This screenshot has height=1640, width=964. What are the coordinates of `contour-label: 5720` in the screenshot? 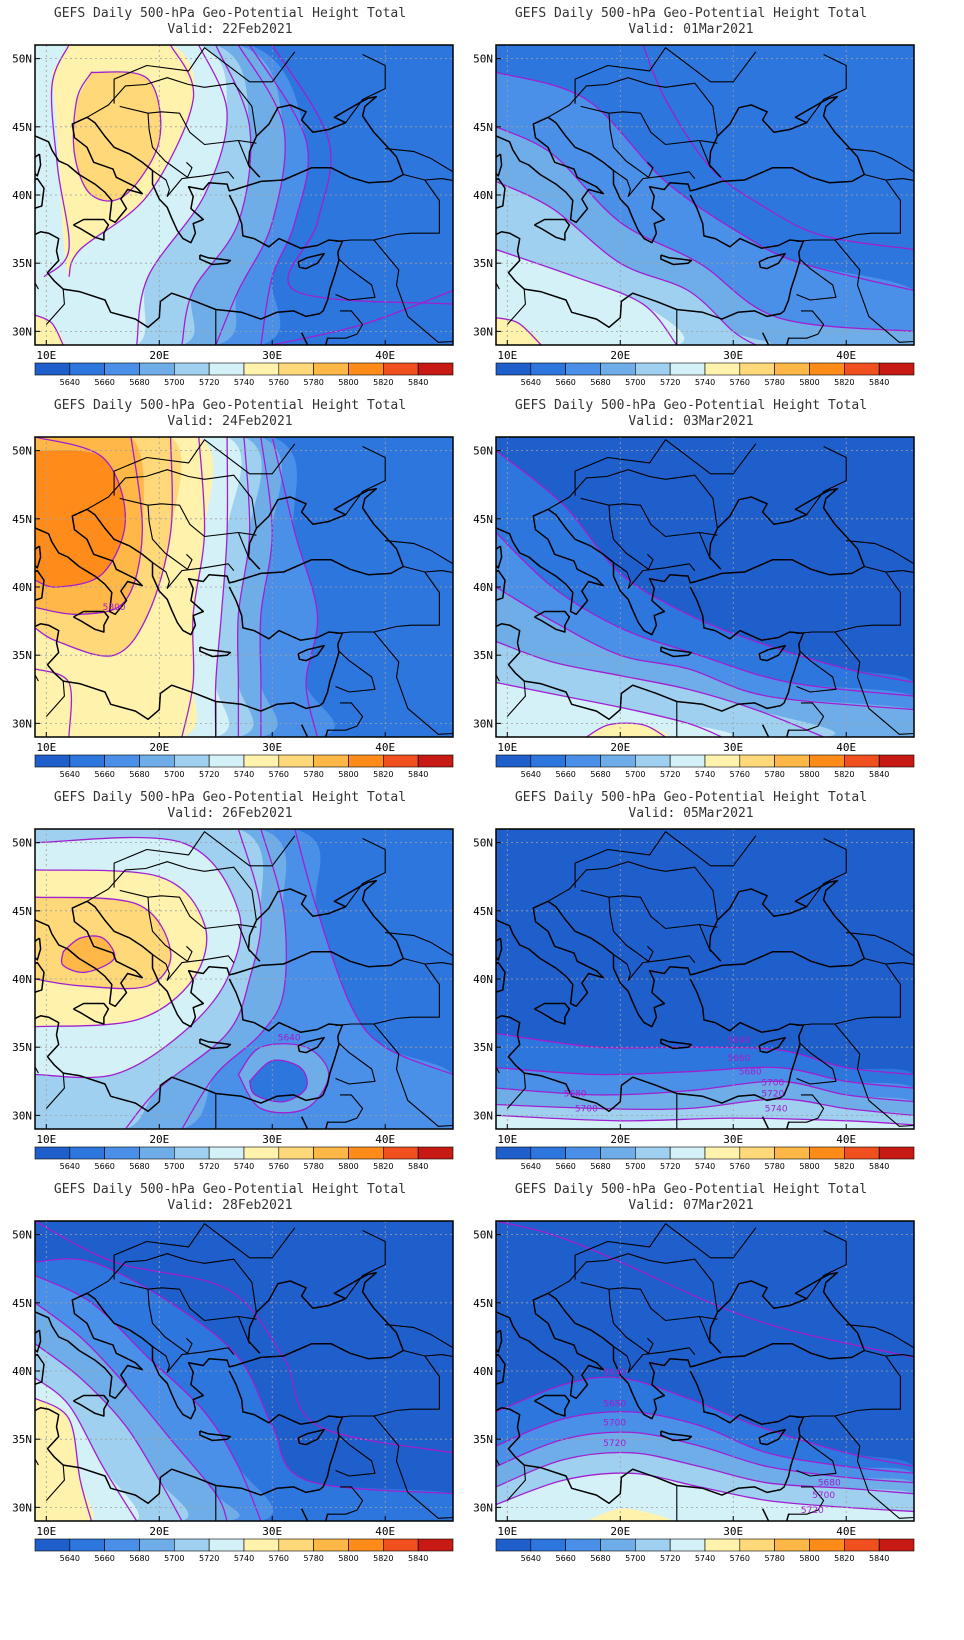 It's located at (772, 1094).